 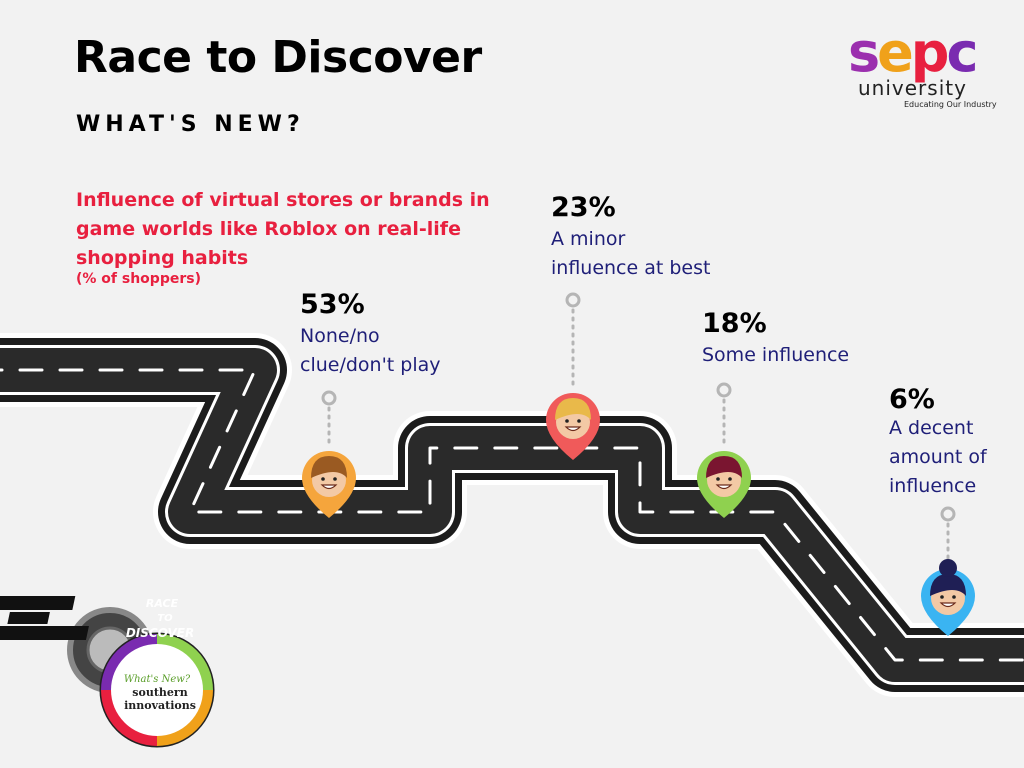 I want to click on badge-script: What's New?, so click(x=157, y=679).